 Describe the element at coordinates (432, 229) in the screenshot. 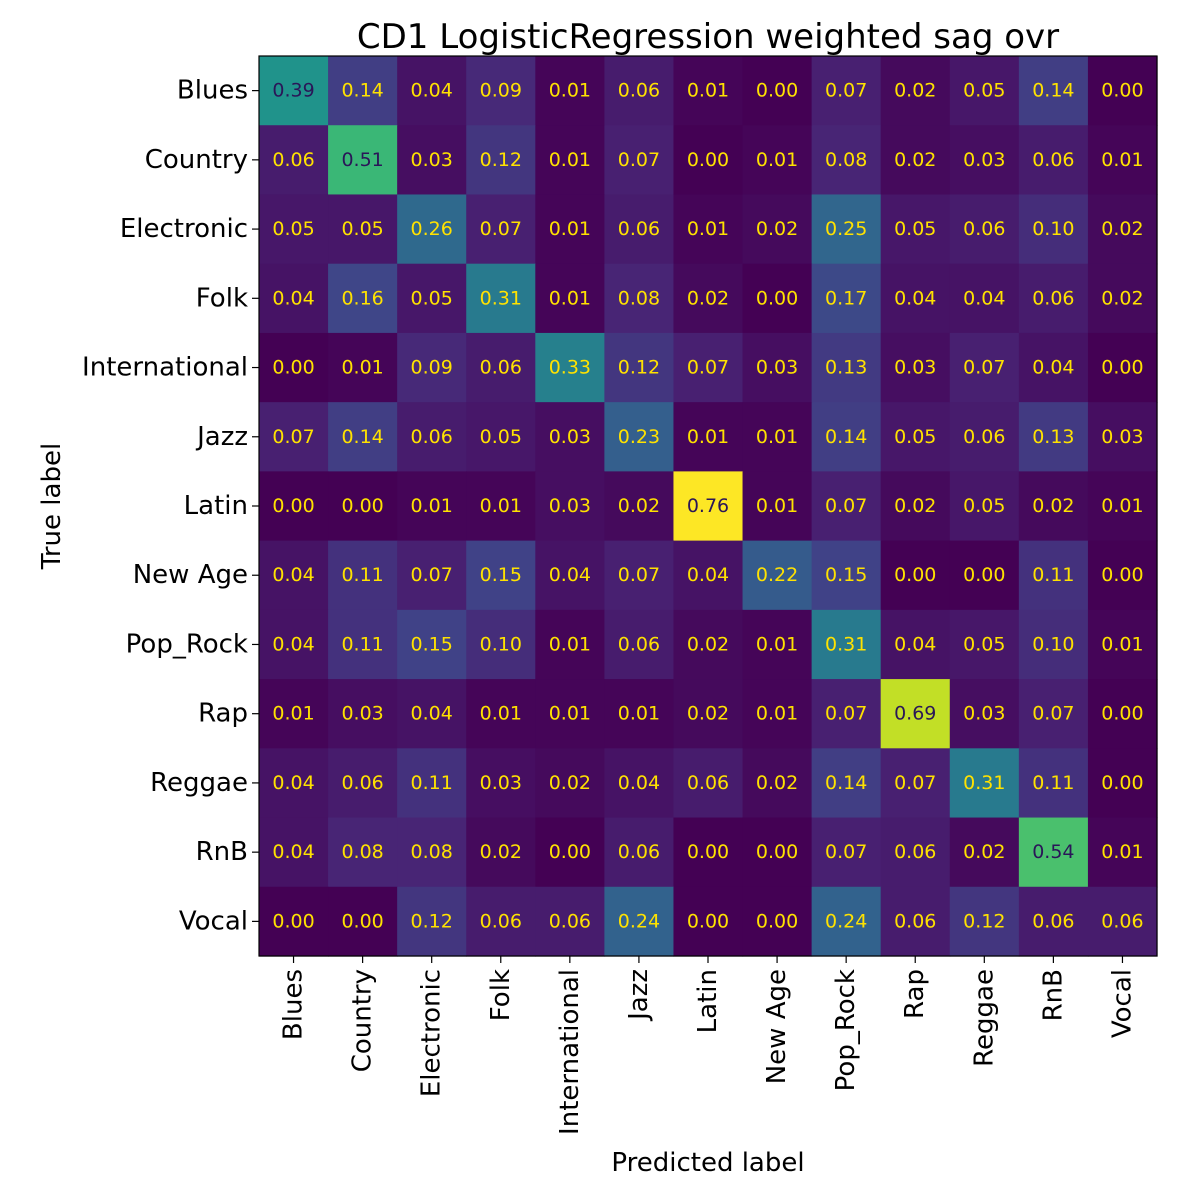

I see `cell-value-label: 0.26` at that location.